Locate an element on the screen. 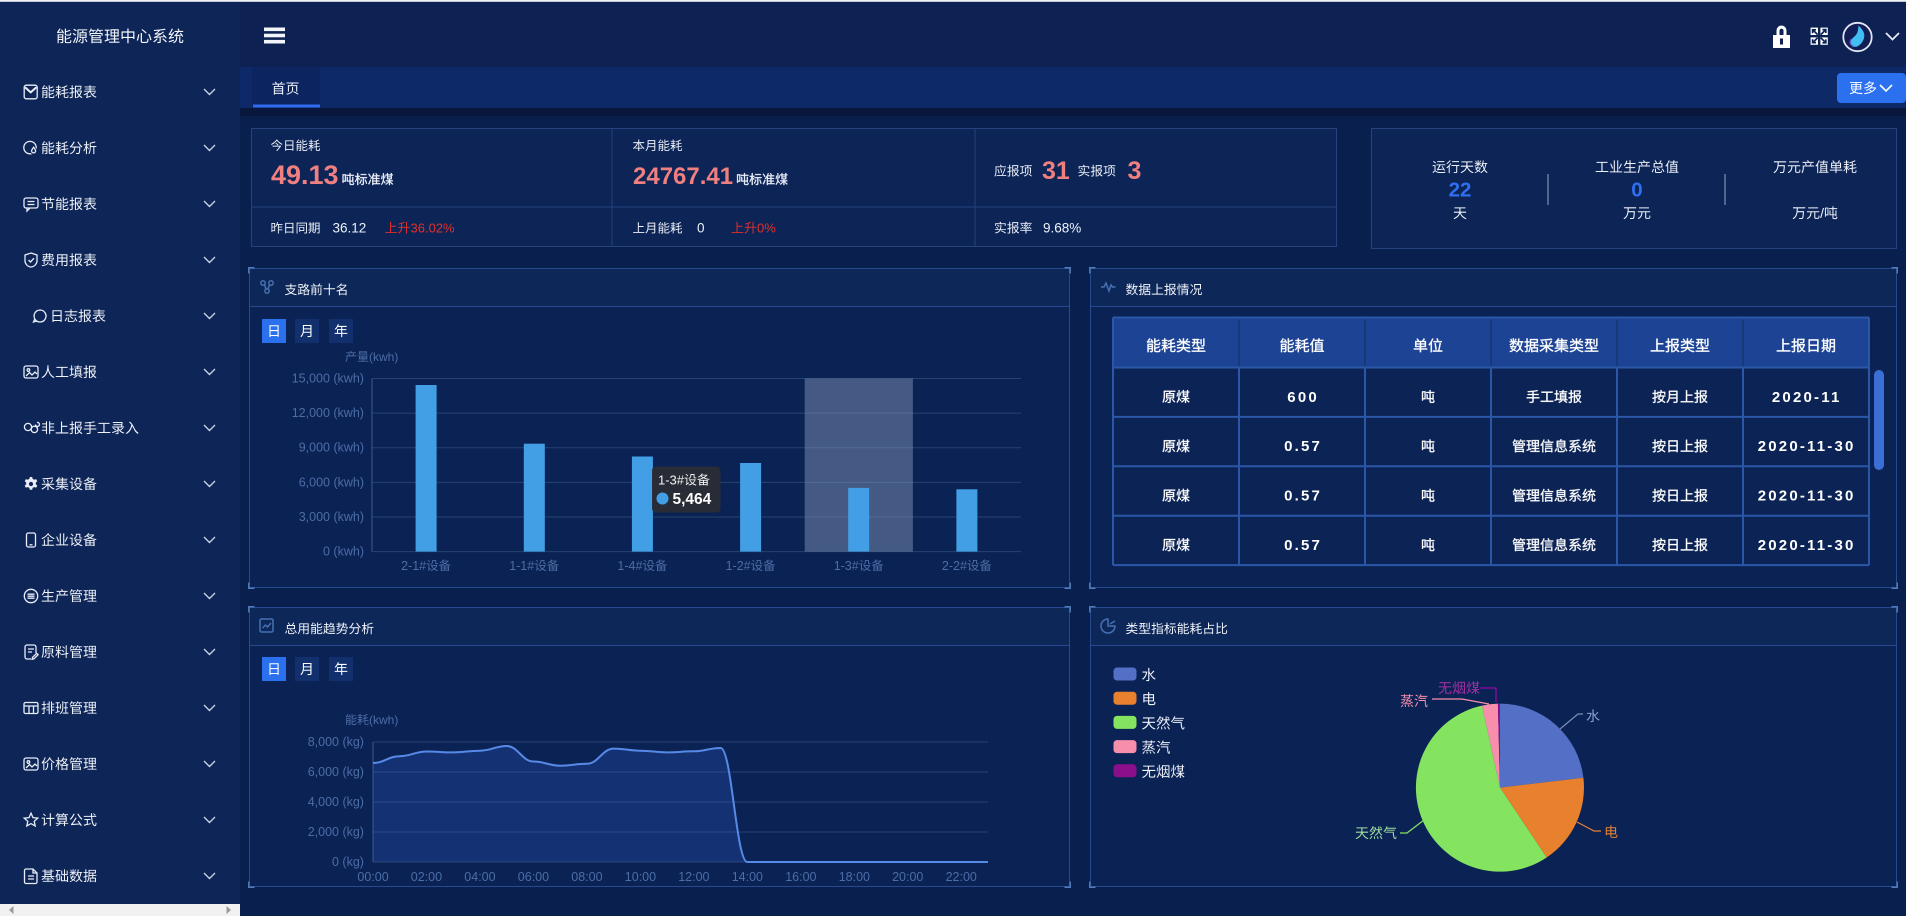 The image size is (1906, 916). svg-text: 06:00 is located at coordinates (533, 877).